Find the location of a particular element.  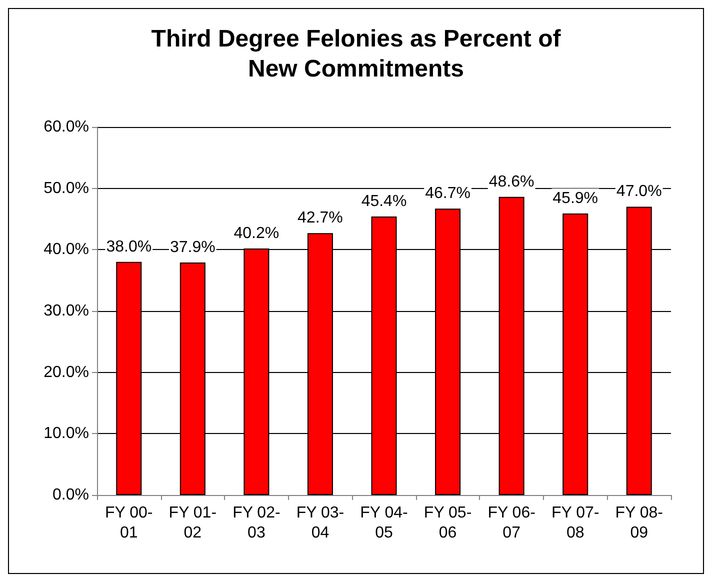

y-tick-label: 20.0% is located at coordinates (66, 372).